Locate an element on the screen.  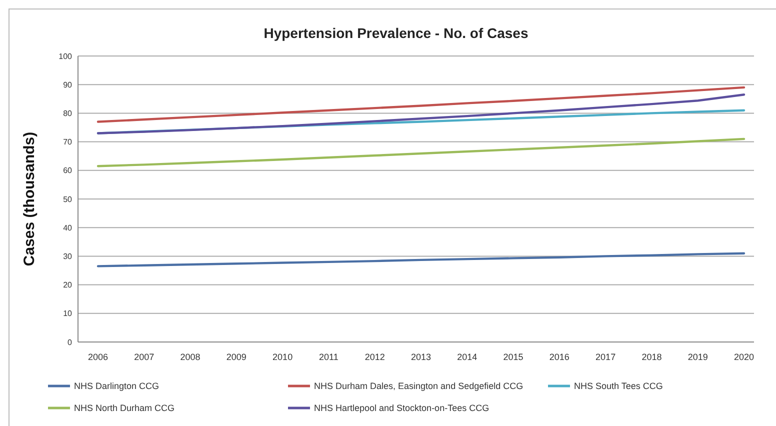
x-tick-label: 2013 is located at coordinates (421, 357).